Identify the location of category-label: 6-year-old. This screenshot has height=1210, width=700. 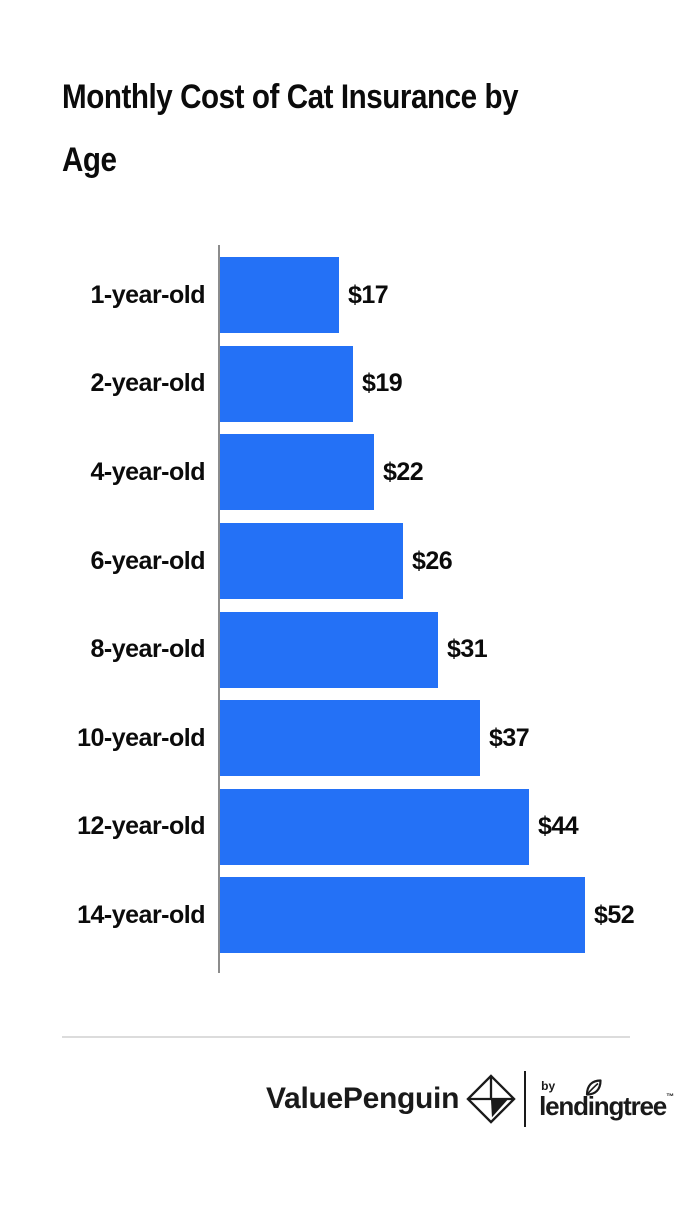
(148, 560).